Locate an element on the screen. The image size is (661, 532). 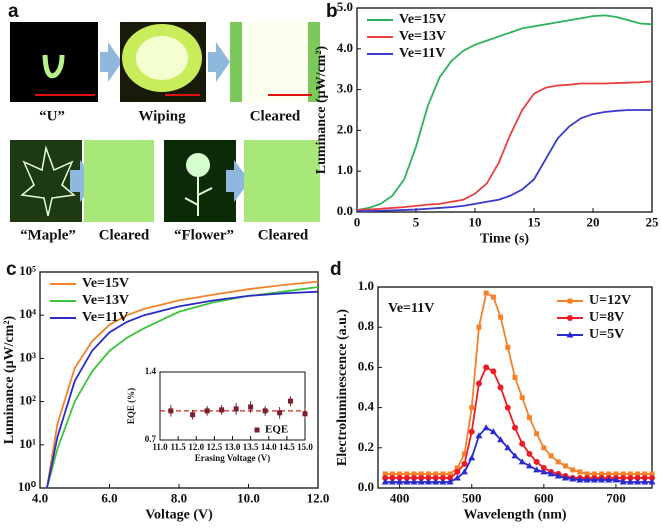
legend-label: U=8V is located at coordinates (606, 317).